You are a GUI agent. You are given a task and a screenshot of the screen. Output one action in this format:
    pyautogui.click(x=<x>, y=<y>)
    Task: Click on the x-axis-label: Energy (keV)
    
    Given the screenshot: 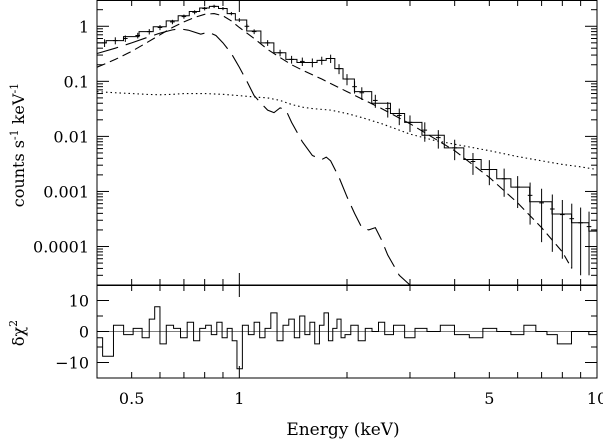 What is the action you would take?
    pyautogui.click(x=342, y=430)
    